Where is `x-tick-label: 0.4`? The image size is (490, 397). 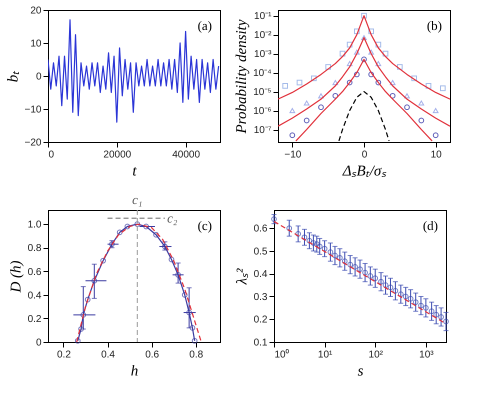 x-tick-label: 0.4 is located at coordinates (108, 355).